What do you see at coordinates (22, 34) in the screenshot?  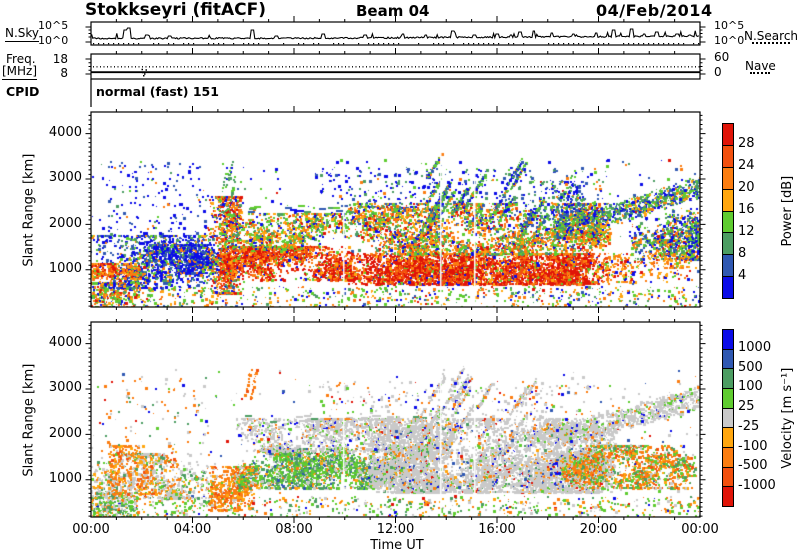 I see `nsky-label: N.Sky` at bounding box center [22, 34].